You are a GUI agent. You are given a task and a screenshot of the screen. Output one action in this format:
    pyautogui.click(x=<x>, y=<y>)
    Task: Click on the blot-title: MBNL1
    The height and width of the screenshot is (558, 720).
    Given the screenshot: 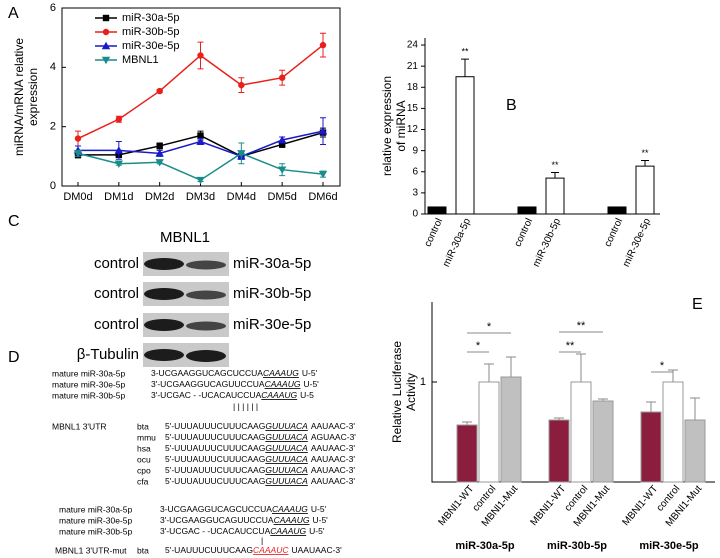 What is the action you would take?
    pyautogui.click(x=185, y=237)
    